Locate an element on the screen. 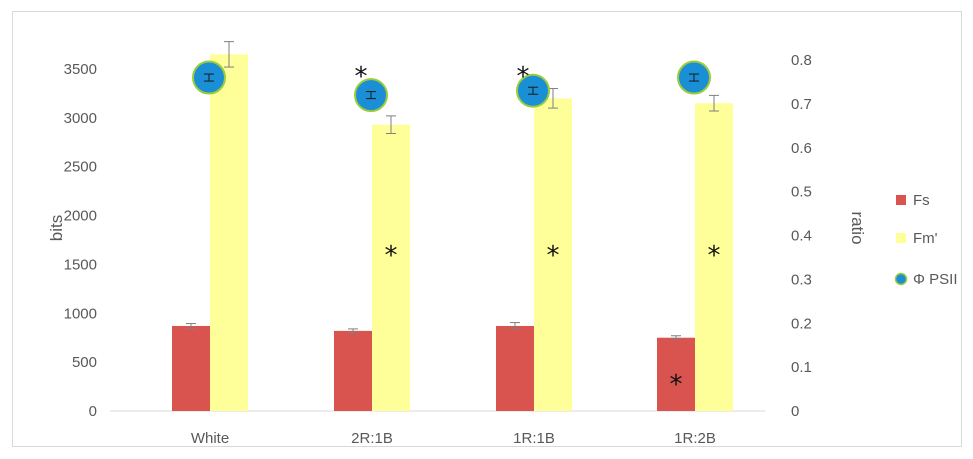 This screenshot has width=973, height=459. y-tick-label: 1500 is located at coordinates (80, 264).